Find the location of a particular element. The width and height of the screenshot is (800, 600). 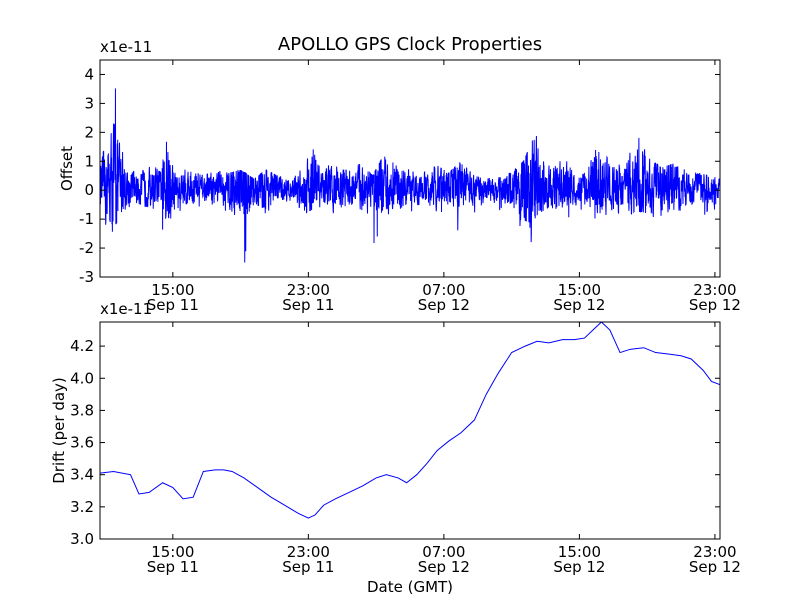

y-tick-label: 4.0 is located at coordinates (82, 378).